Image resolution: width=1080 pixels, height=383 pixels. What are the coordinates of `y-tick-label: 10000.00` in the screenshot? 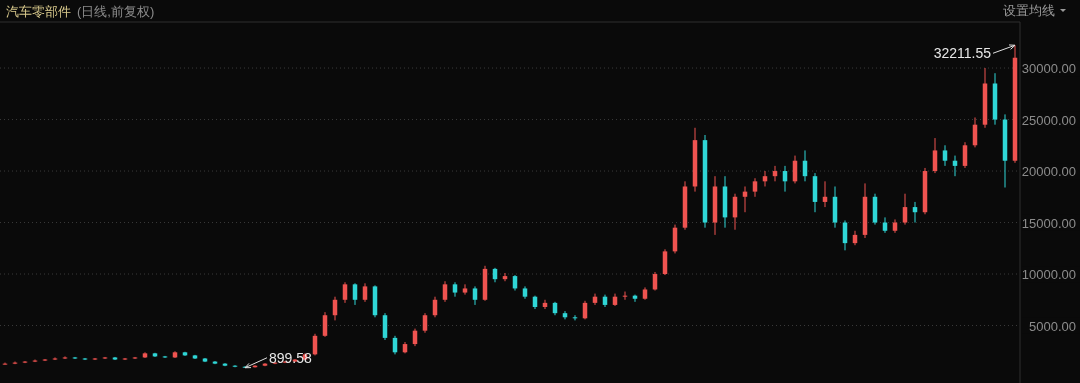 It's located at (1048, 275).